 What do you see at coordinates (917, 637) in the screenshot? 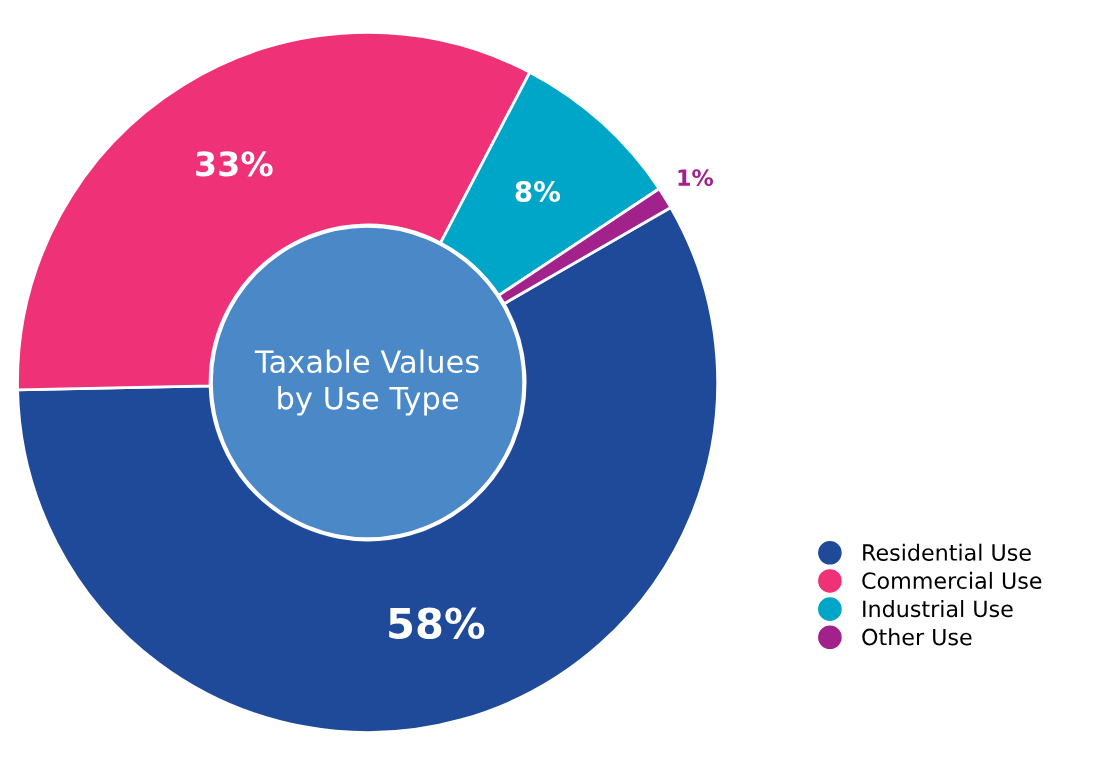
I see `legend-label: Other Use` at bounding box center [917, 637].